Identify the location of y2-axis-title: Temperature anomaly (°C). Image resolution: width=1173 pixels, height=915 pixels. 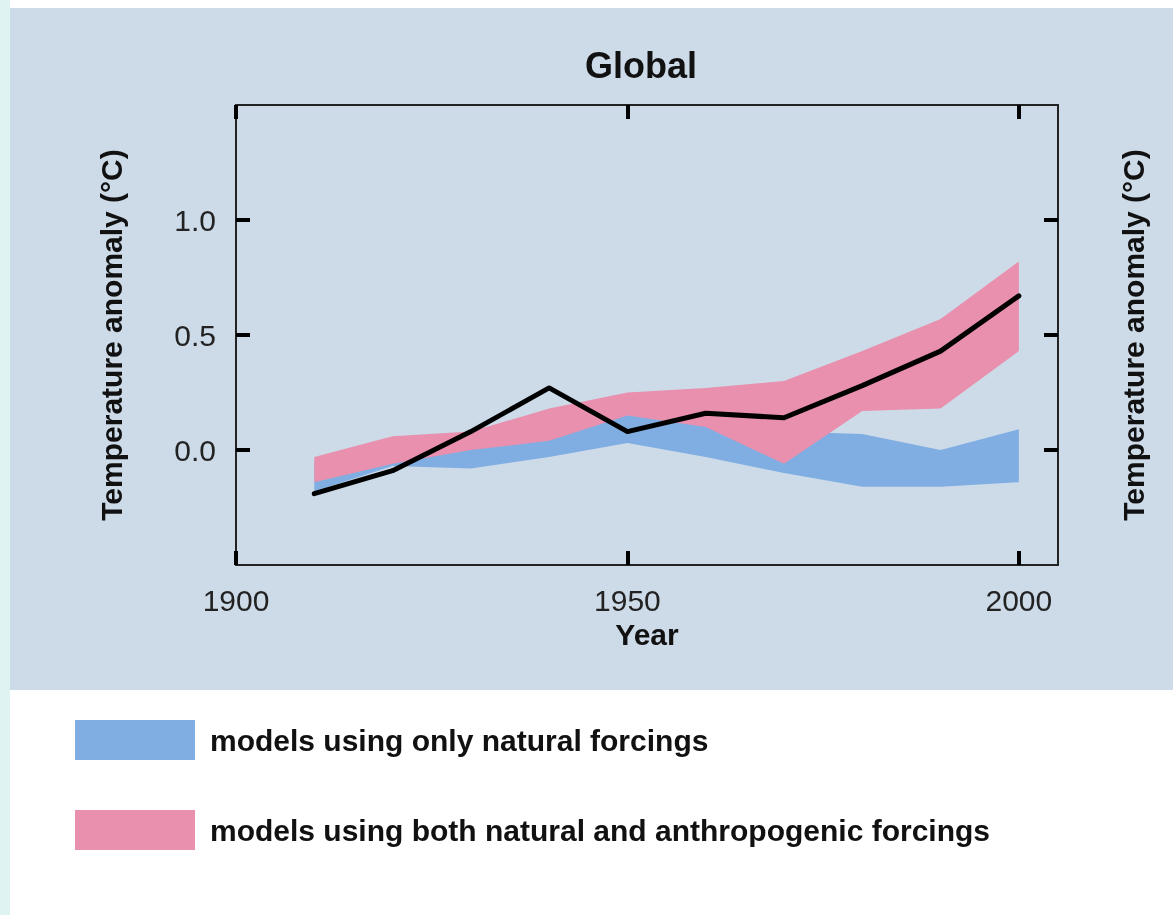
(1133, 335).